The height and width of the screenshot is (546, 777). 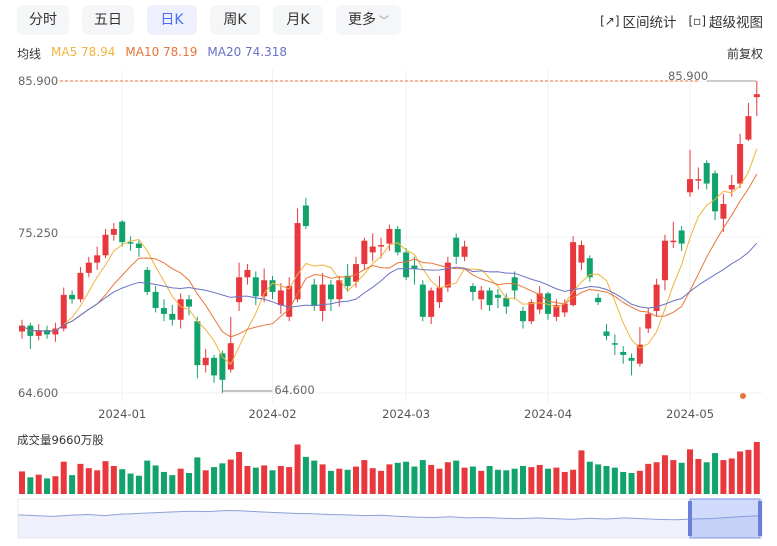 I want to click on chevron-down-icon: ﹀, so click(x=383, y=21).